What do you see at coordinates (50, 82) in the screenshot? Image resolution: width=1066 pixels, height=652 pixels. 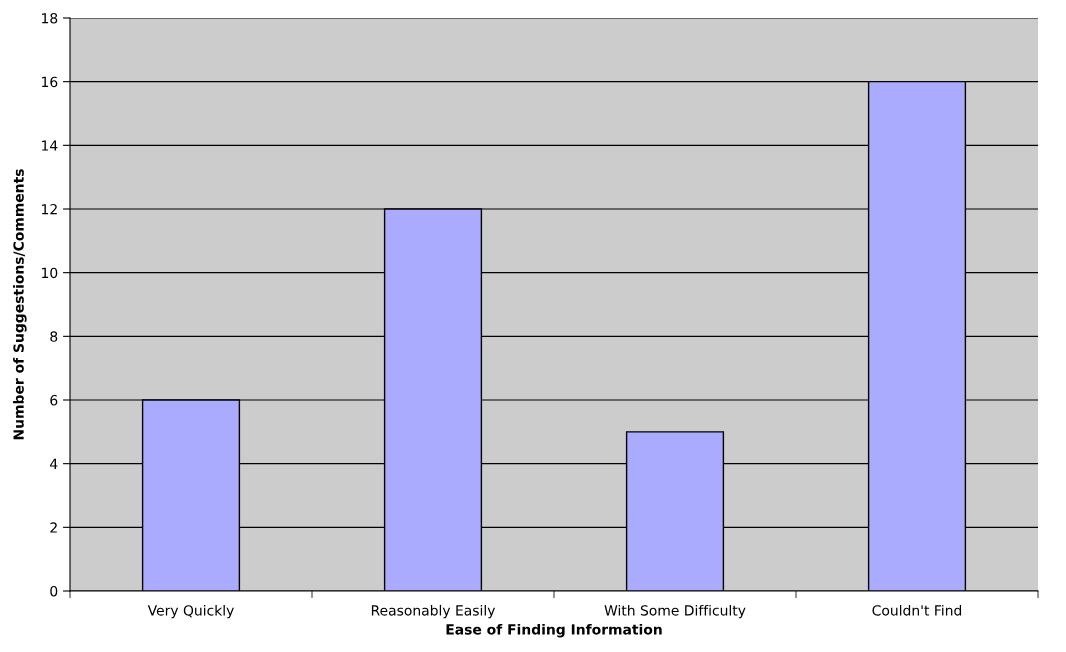 I see `y-tick-label: 16` at bounding box center [50, 82].